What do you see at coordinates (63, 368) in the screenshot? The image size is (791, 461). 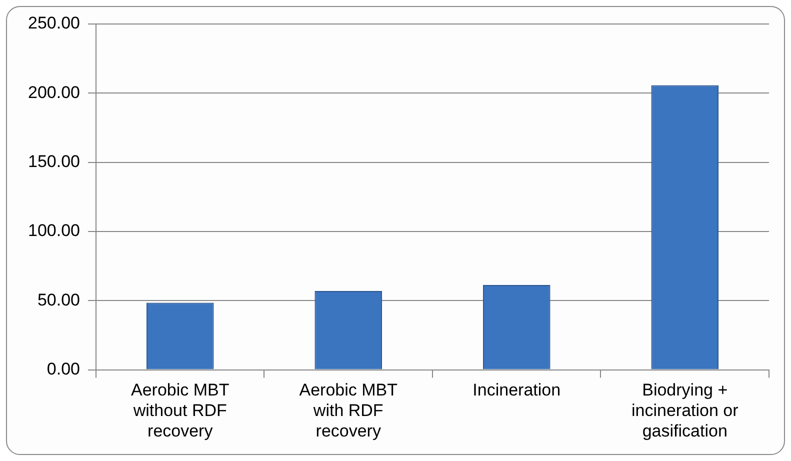 I see `y-tick-label: 0.00` at bounding box center [63, 368].